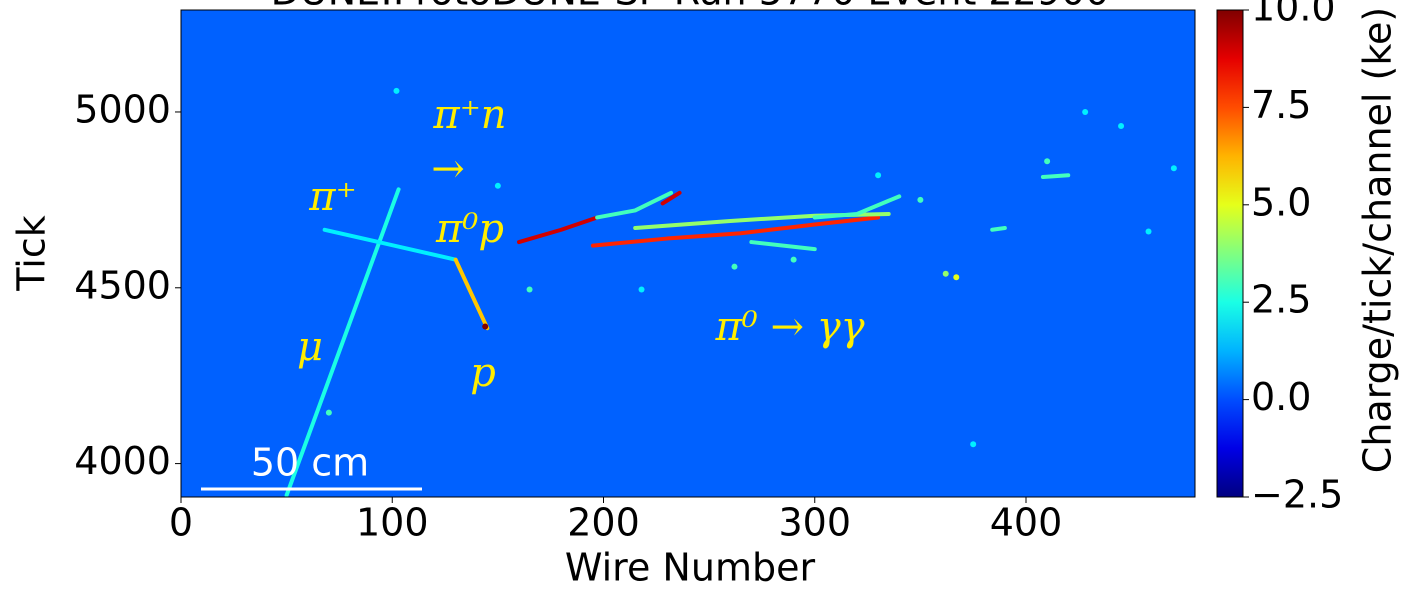 The height and width of the screenshot is (592, 1408). I want to click on annotation: π⁰ → γγ, so click(789, 327).